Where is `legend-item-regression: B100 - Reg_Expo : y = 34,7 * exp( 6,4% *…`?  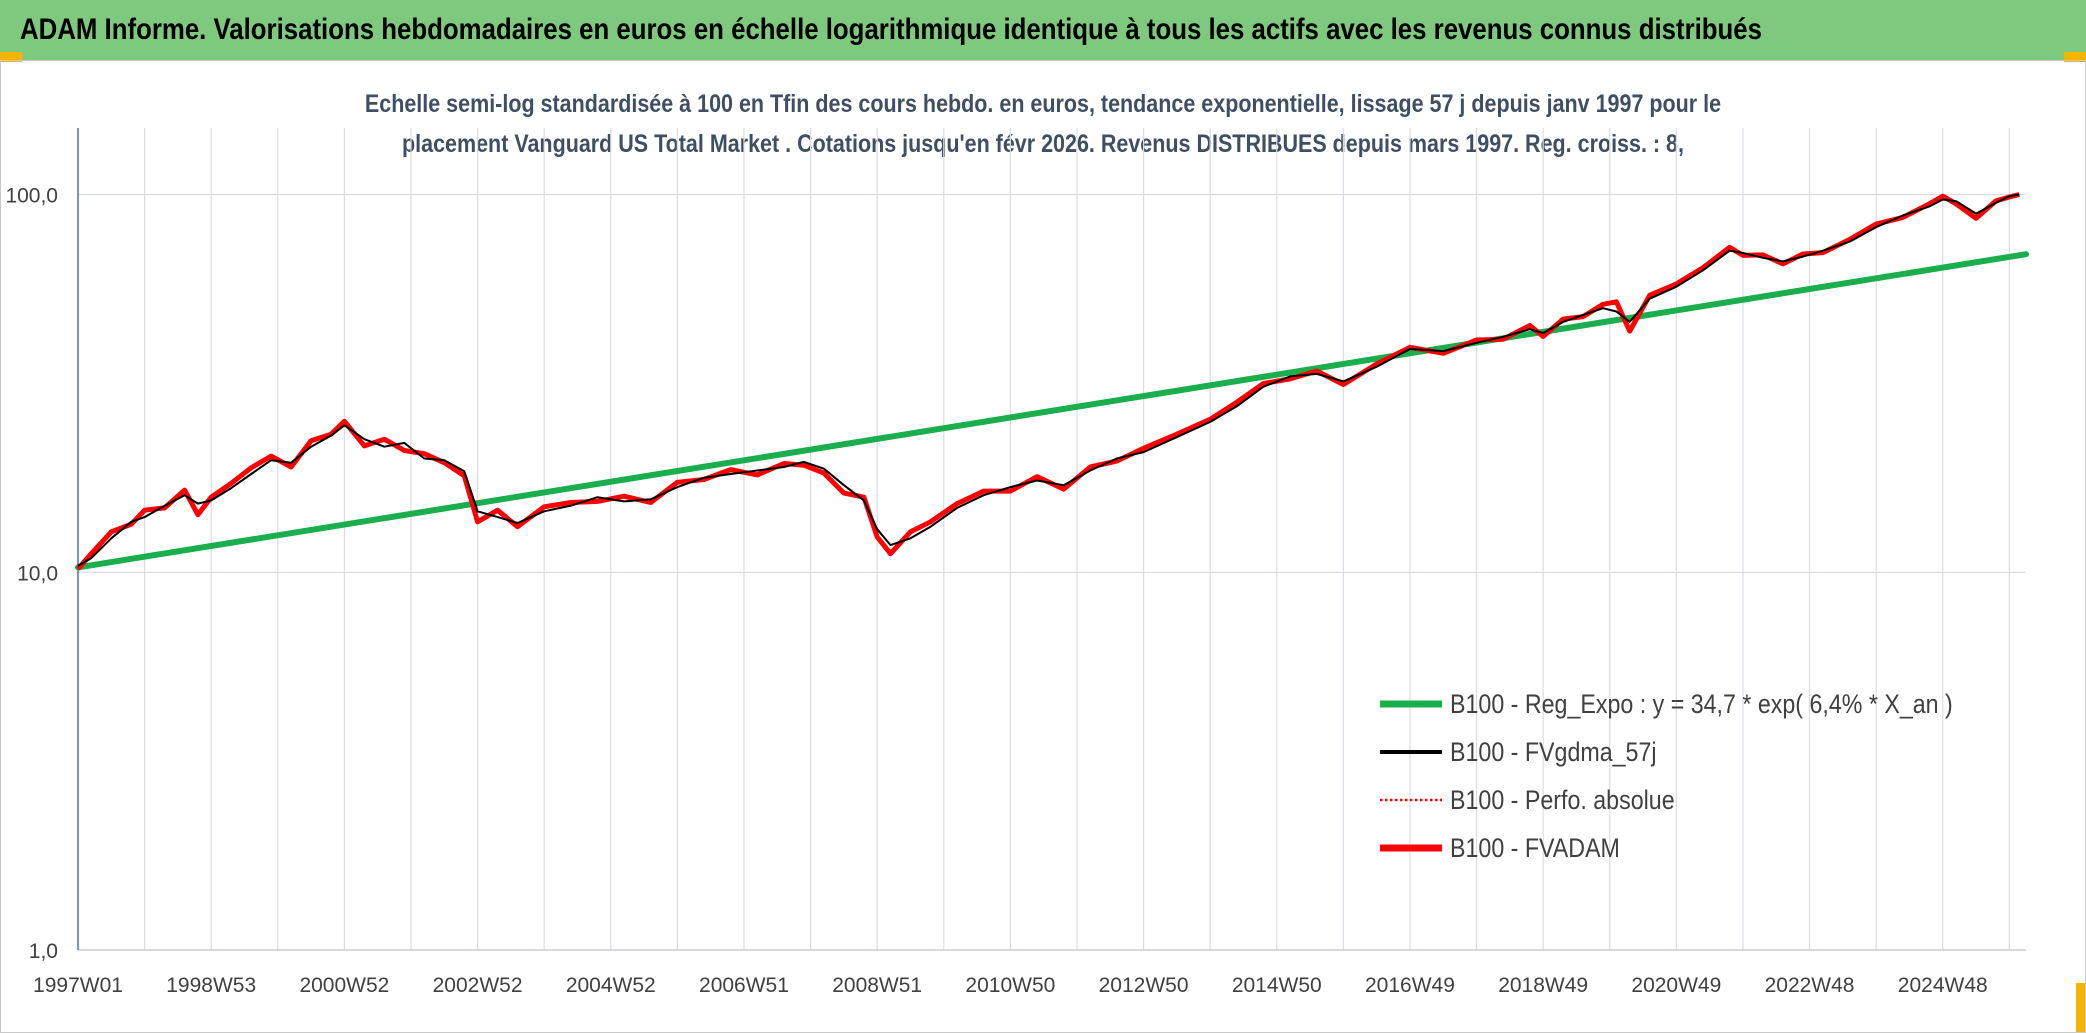
legend-item-regression: B100 - Reg_Expo : y = 34,7 * exp( 6,4% *… is located at coordinates (1700, 704).